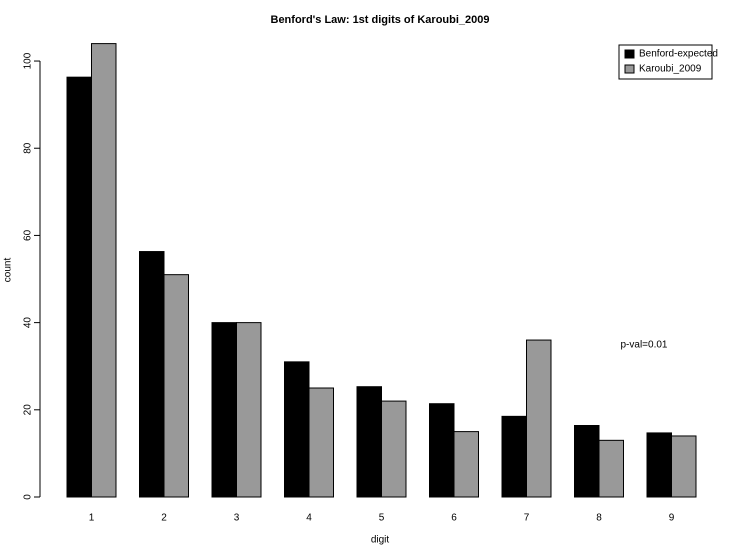  I want to click on legend-label: Benford-expected, so click(678, 54).